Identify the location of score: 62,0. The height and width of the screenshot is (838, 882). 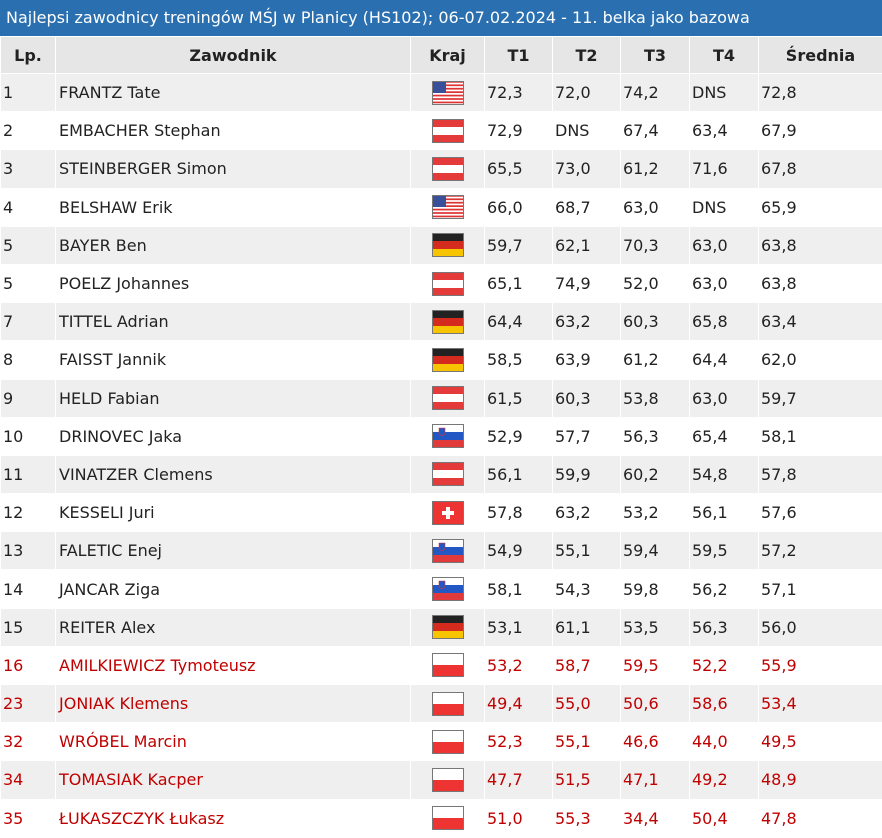
(820, 360).